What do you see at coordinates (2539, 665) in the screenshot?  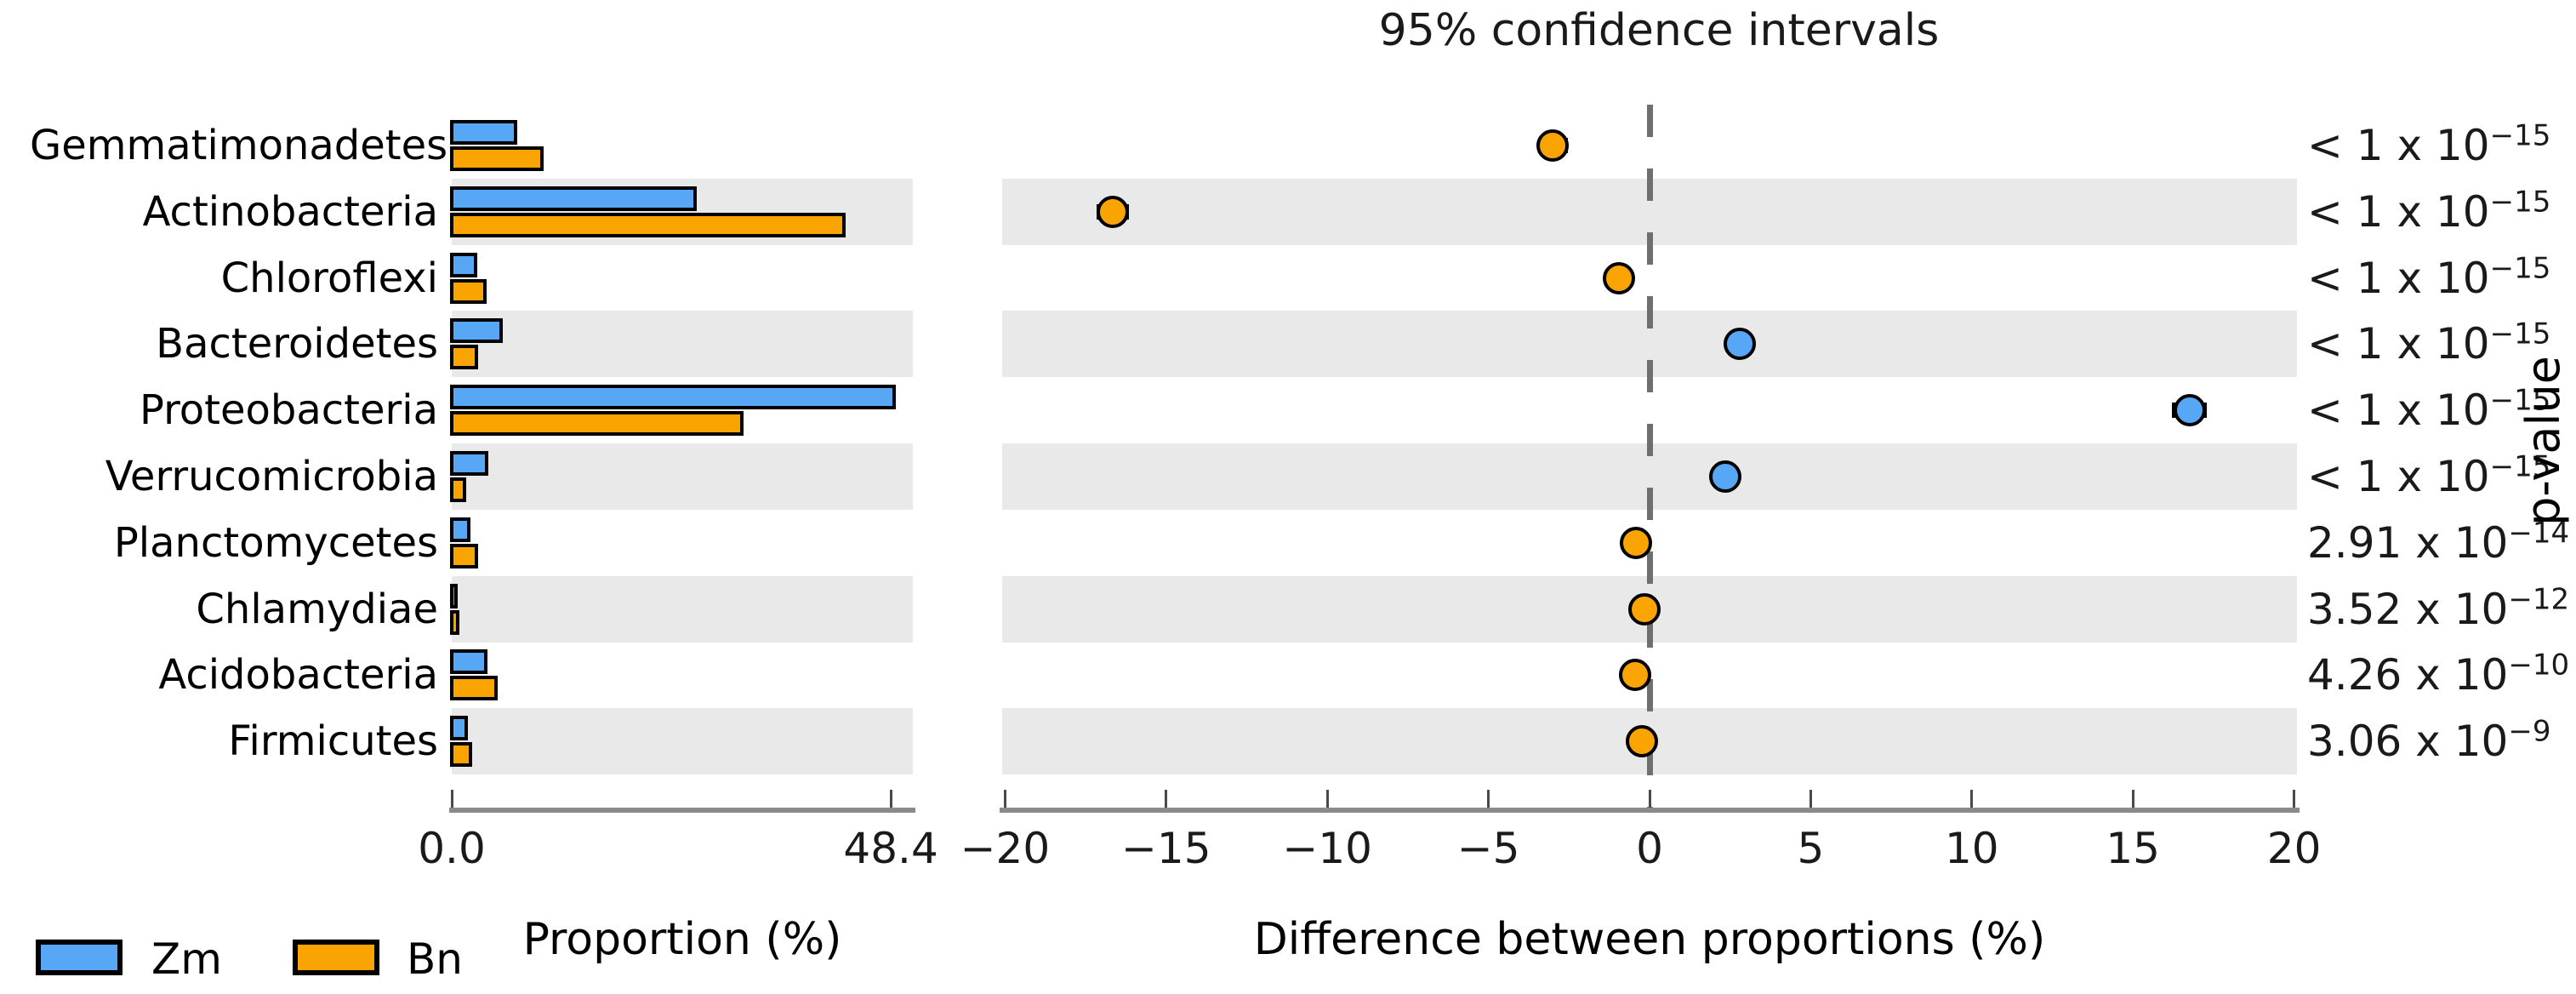 I see `p-value-exponent: −10` at bounding box center [2539, 665].